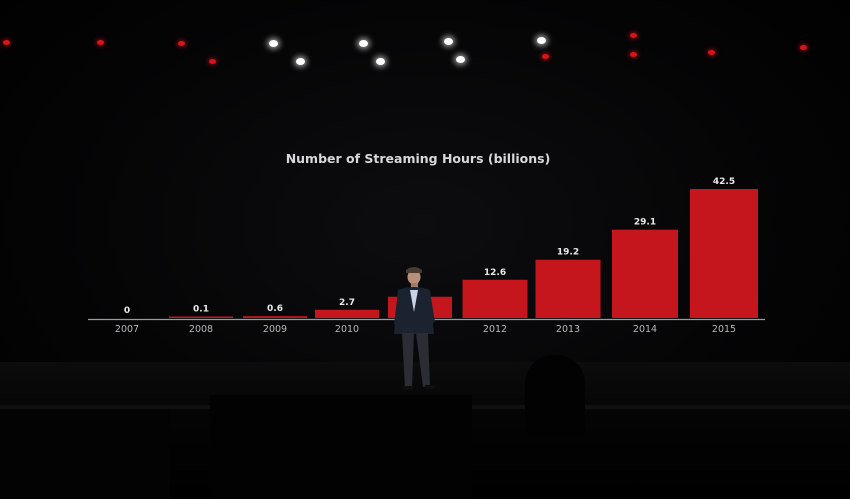  I want to click on audience-head-silhouette, so click(555, 395).